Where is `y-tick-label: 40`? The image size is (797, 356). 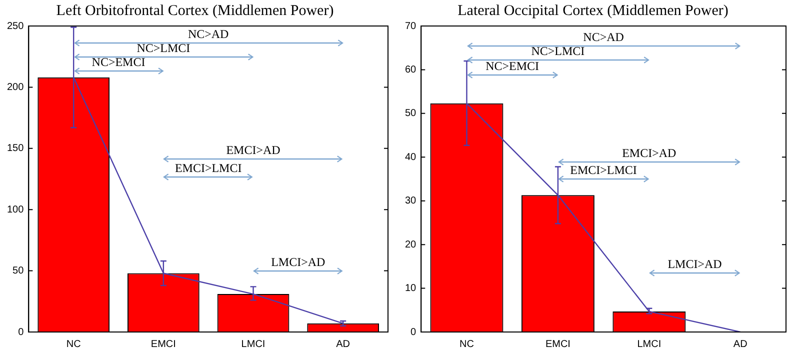 y-tick-label: 40 is located at coordinates (411, 157).